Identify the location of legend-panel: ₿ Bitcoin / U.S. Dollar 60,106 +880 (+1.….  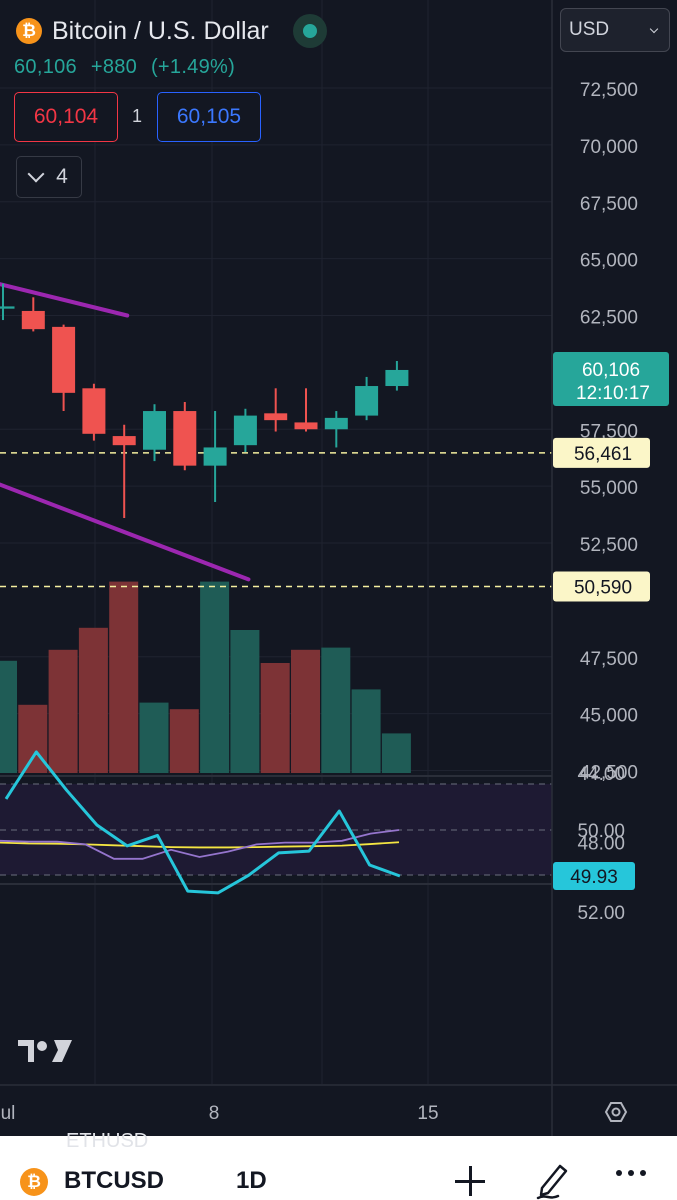
(276, 105).